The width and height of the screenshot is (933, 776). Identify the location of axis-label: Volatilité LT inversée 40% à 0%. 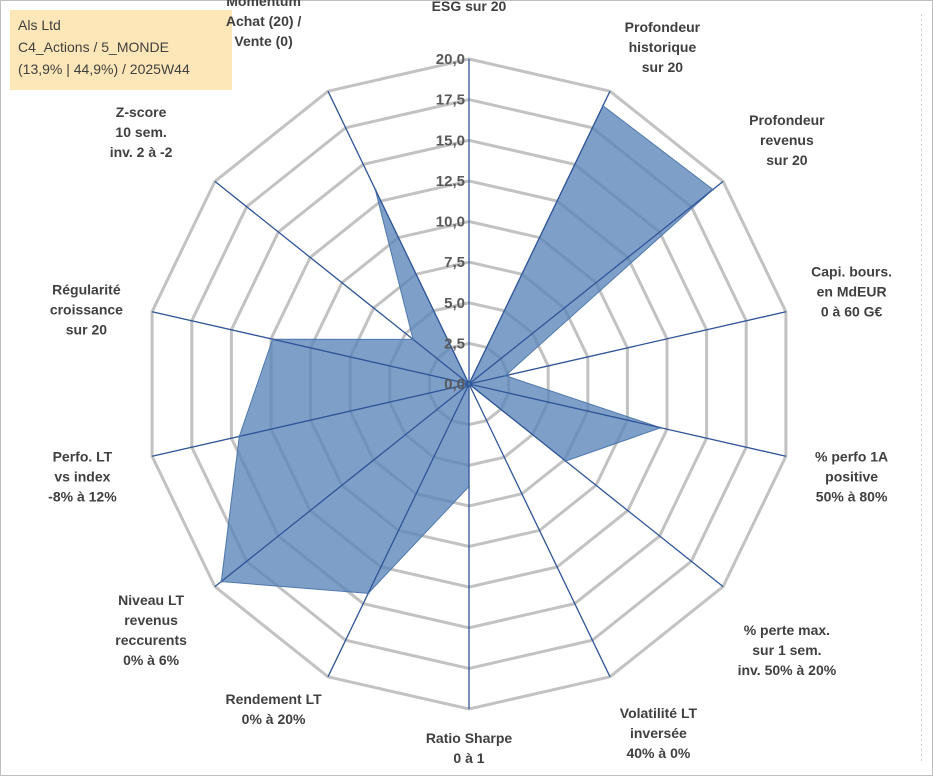
(659, 733).